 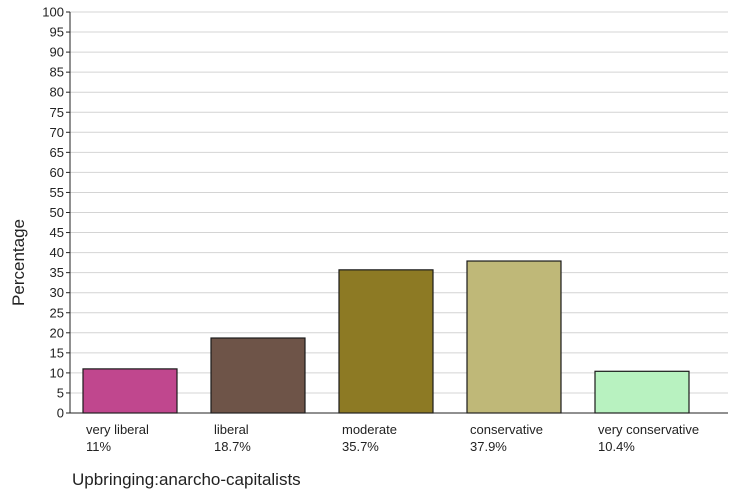 What do you see at coordinates (57, 132) in the screenshot?
I see `y-tick-label: 70` at bounding box center [57, 132].